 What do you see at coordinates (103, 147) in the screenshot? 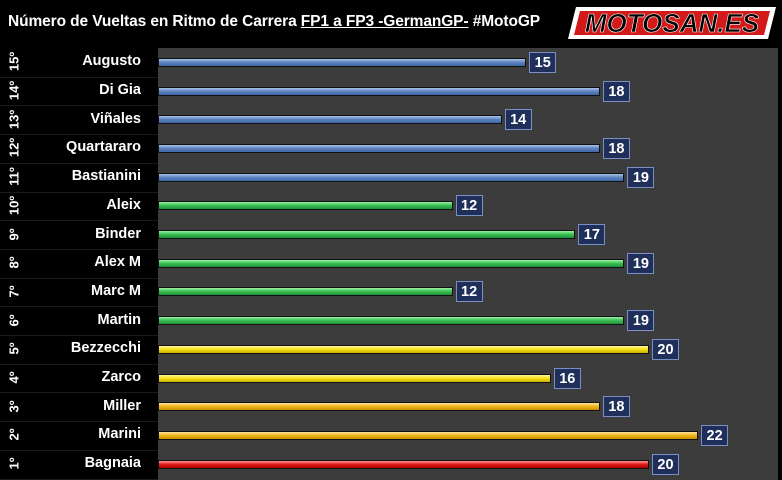
I see `rider-label: Quartararo` at bounding box center [103, 147].